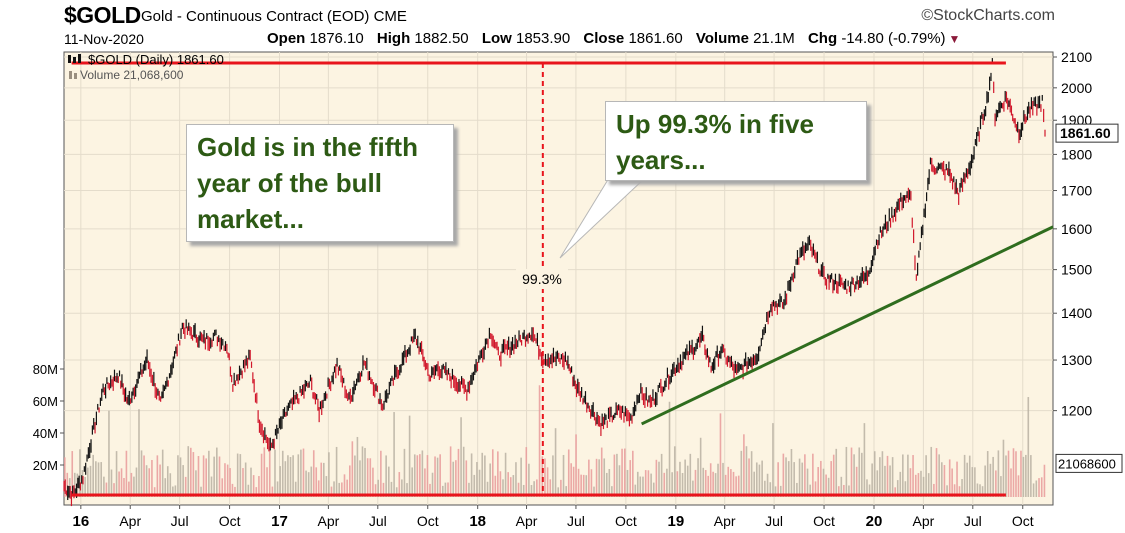 Image resolution: width=1125 pixels, height=533 pixels. I want to click on price-legend: $GOLD (Daily) 1861.60, so click(156, 59).